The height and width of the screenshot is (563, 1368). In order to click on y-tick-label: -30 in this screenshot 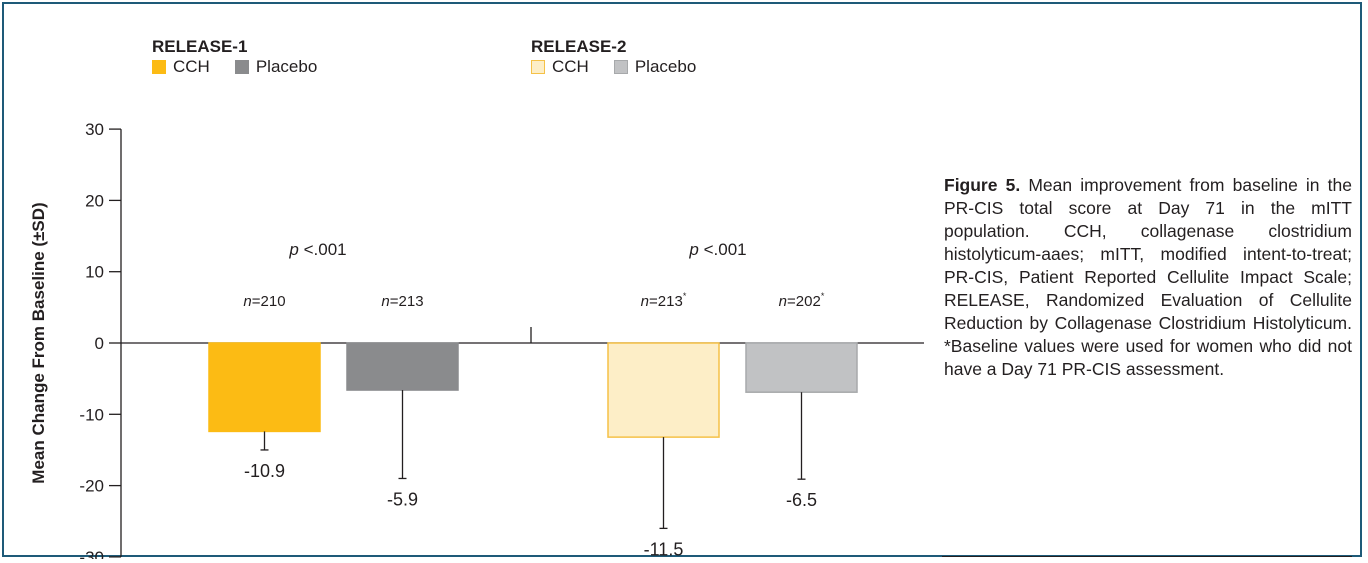, I will do `click(91, 553)`.